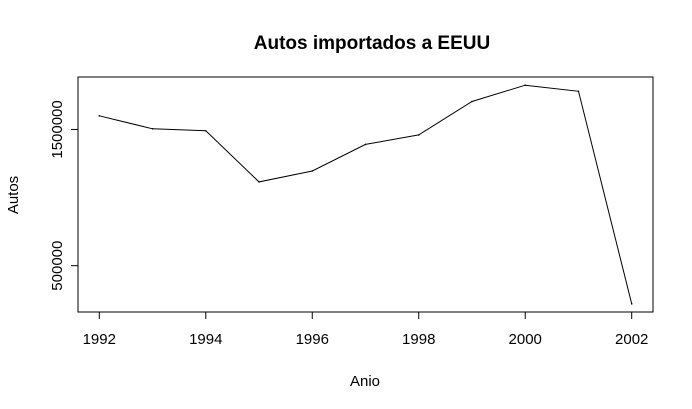  What do you see at coordinates (13, 195) in the screenshot?
I see `y-axis-label: Autos` at bounding box center [13, 195].